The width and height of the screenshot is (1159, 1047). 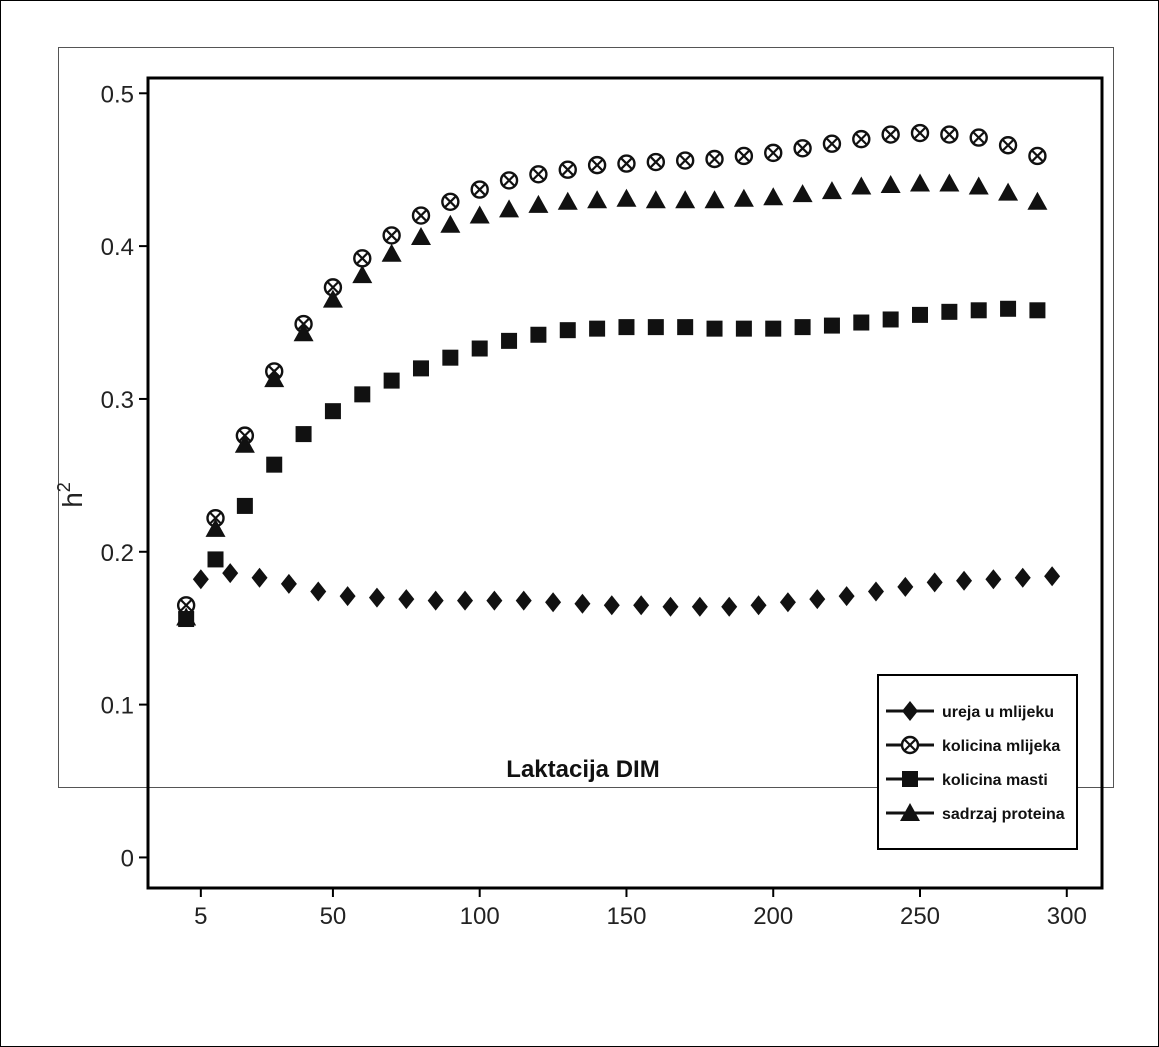 I want to click on legend-entry-3: sadrzaj proteina, so click(x=975, y=813).